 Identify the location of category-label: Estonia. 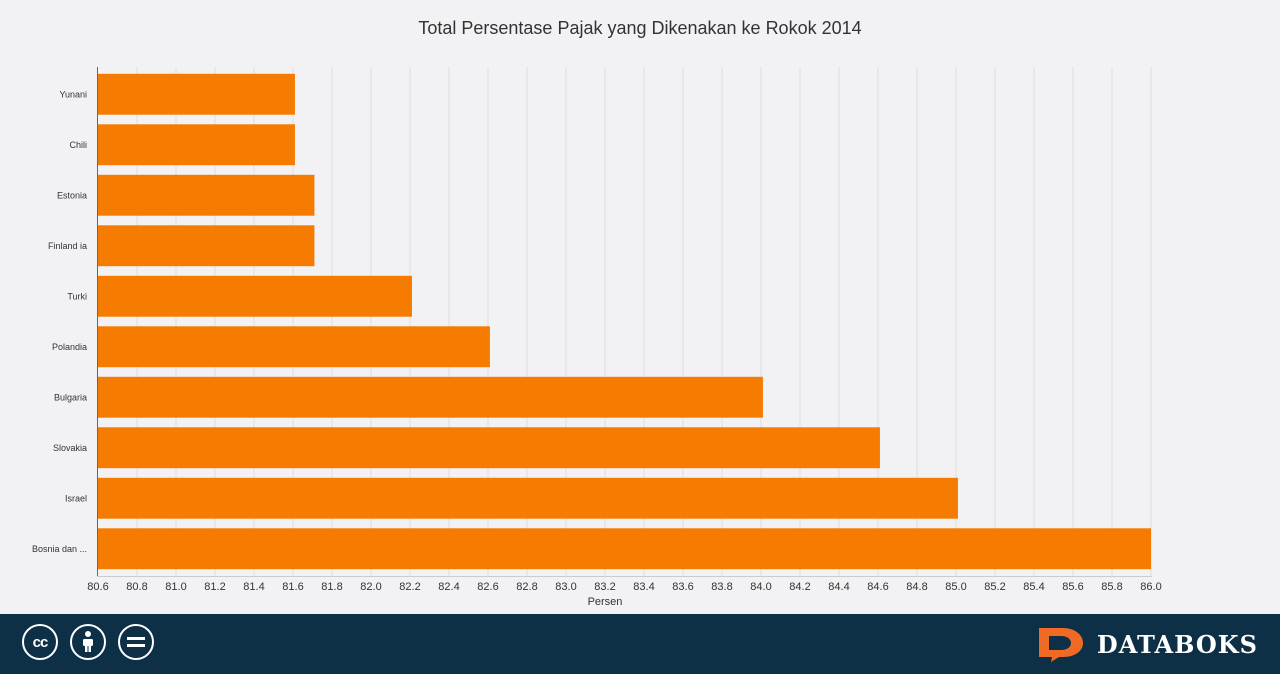
(72, 195).